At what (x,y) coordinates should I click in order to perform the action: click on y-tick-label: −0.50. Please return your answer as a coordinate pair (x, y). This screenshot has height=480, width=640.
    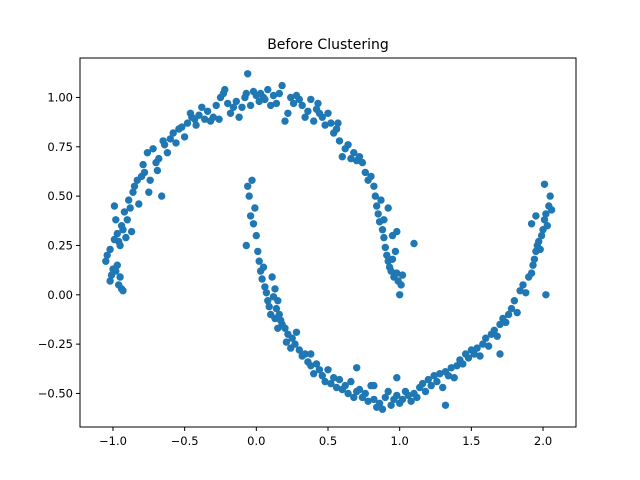
    Looking at the image, I should click on (55, 393).